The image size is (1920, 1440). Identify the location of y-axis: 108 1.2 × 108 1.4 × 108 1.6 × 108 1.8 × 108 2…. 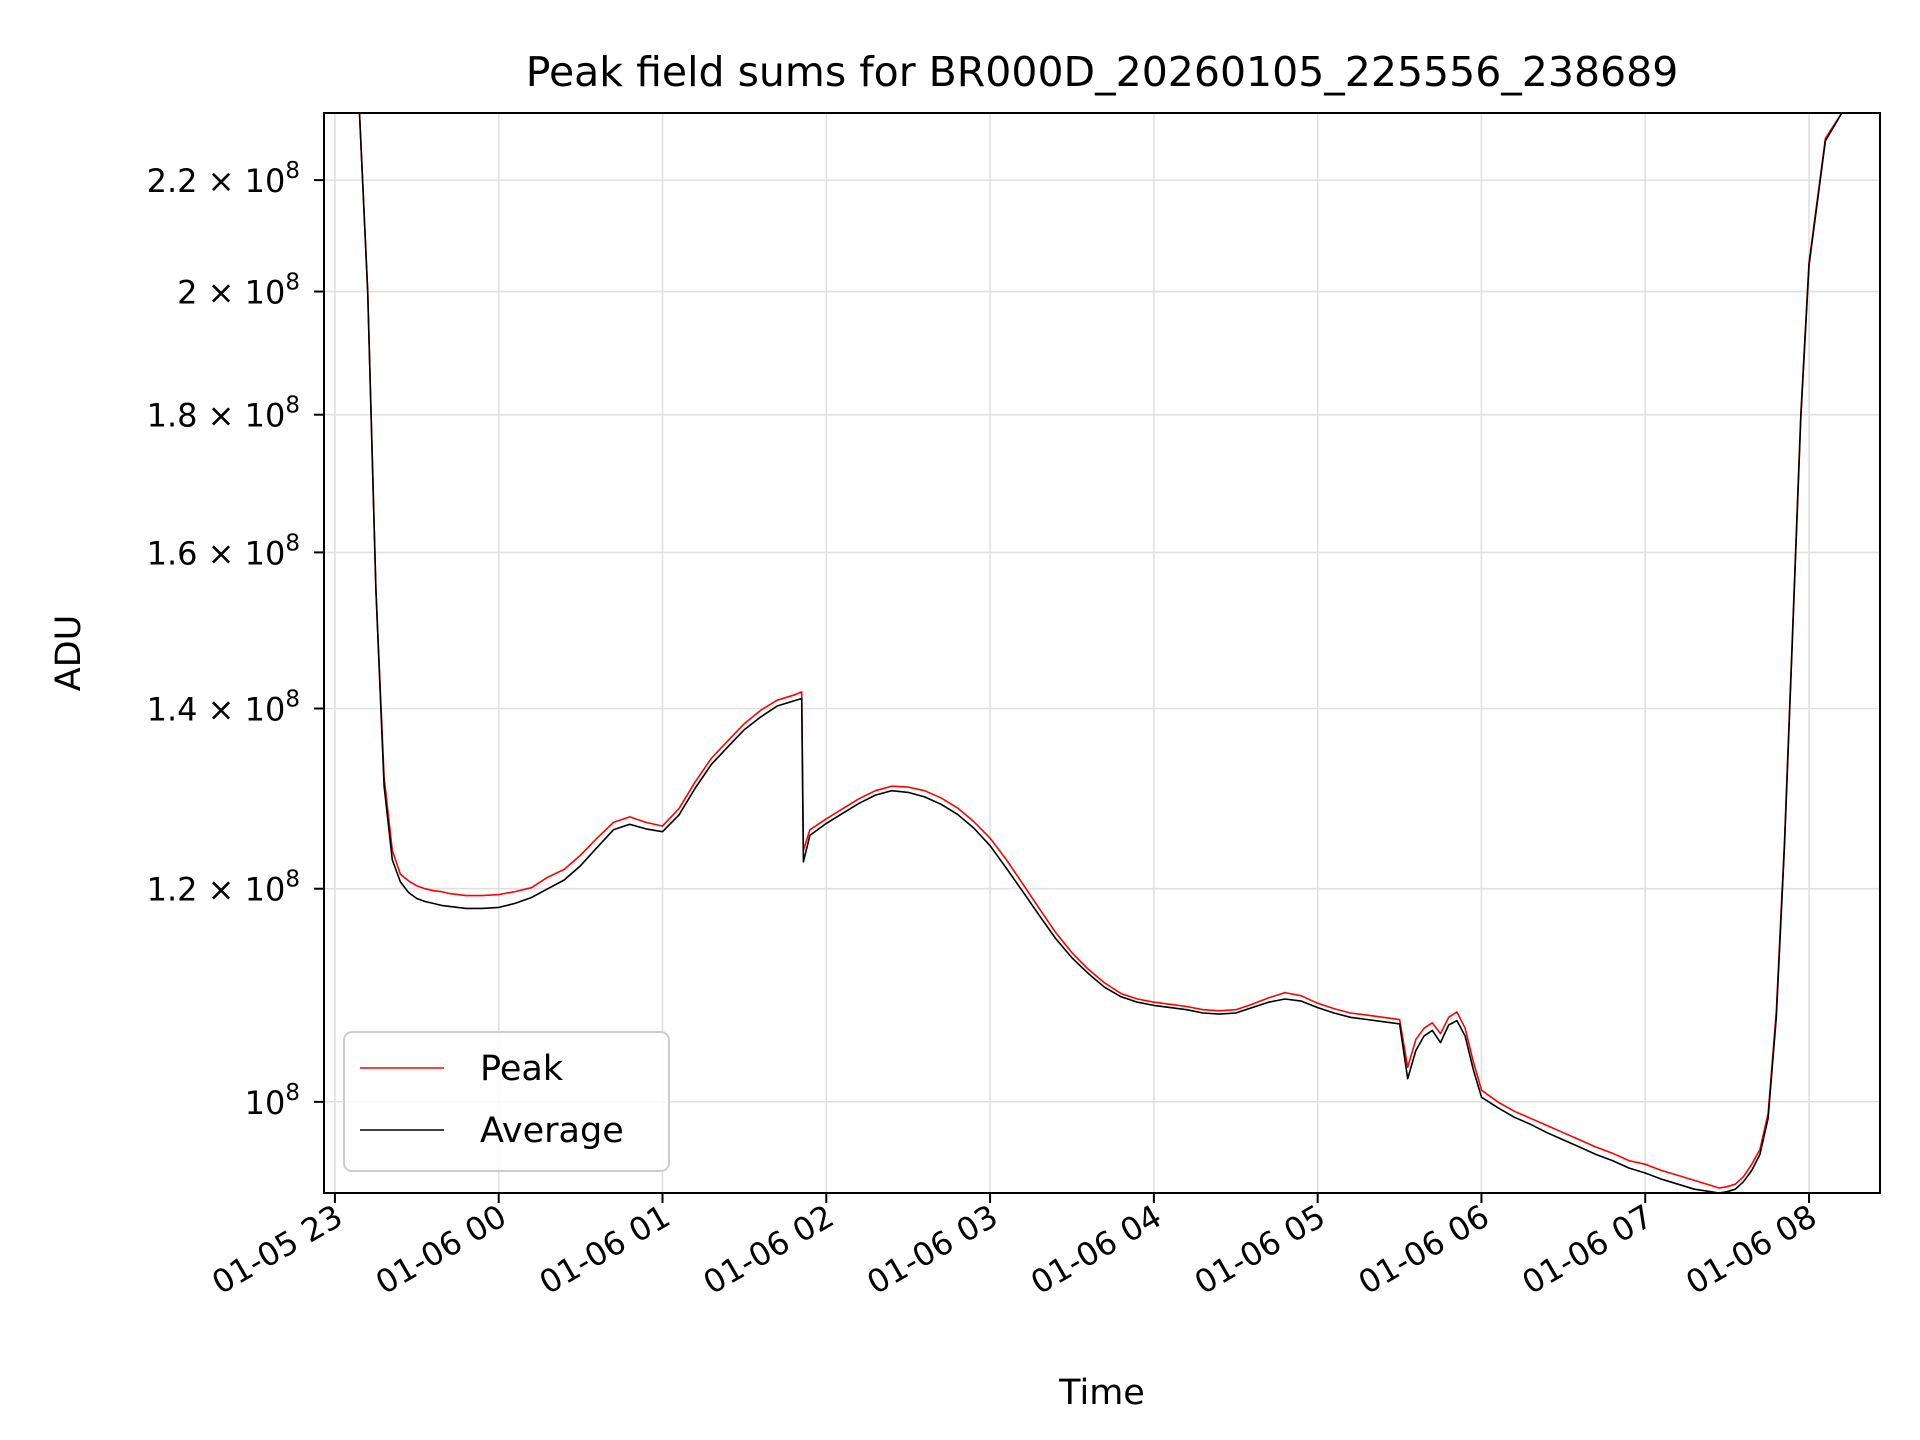
(235, 640).